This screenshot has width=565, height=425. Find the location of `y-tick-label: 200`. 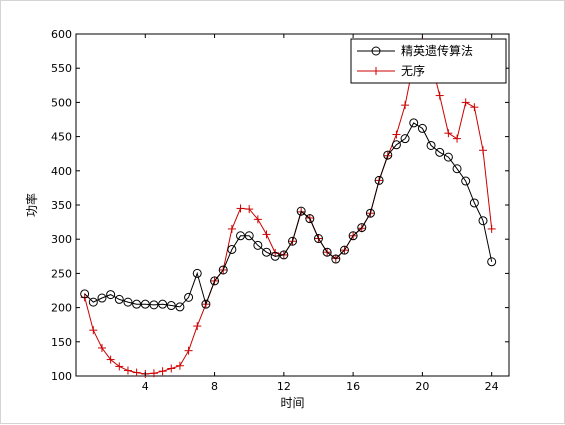

y-tick-label: 200 is located at coordinates (61, 308).